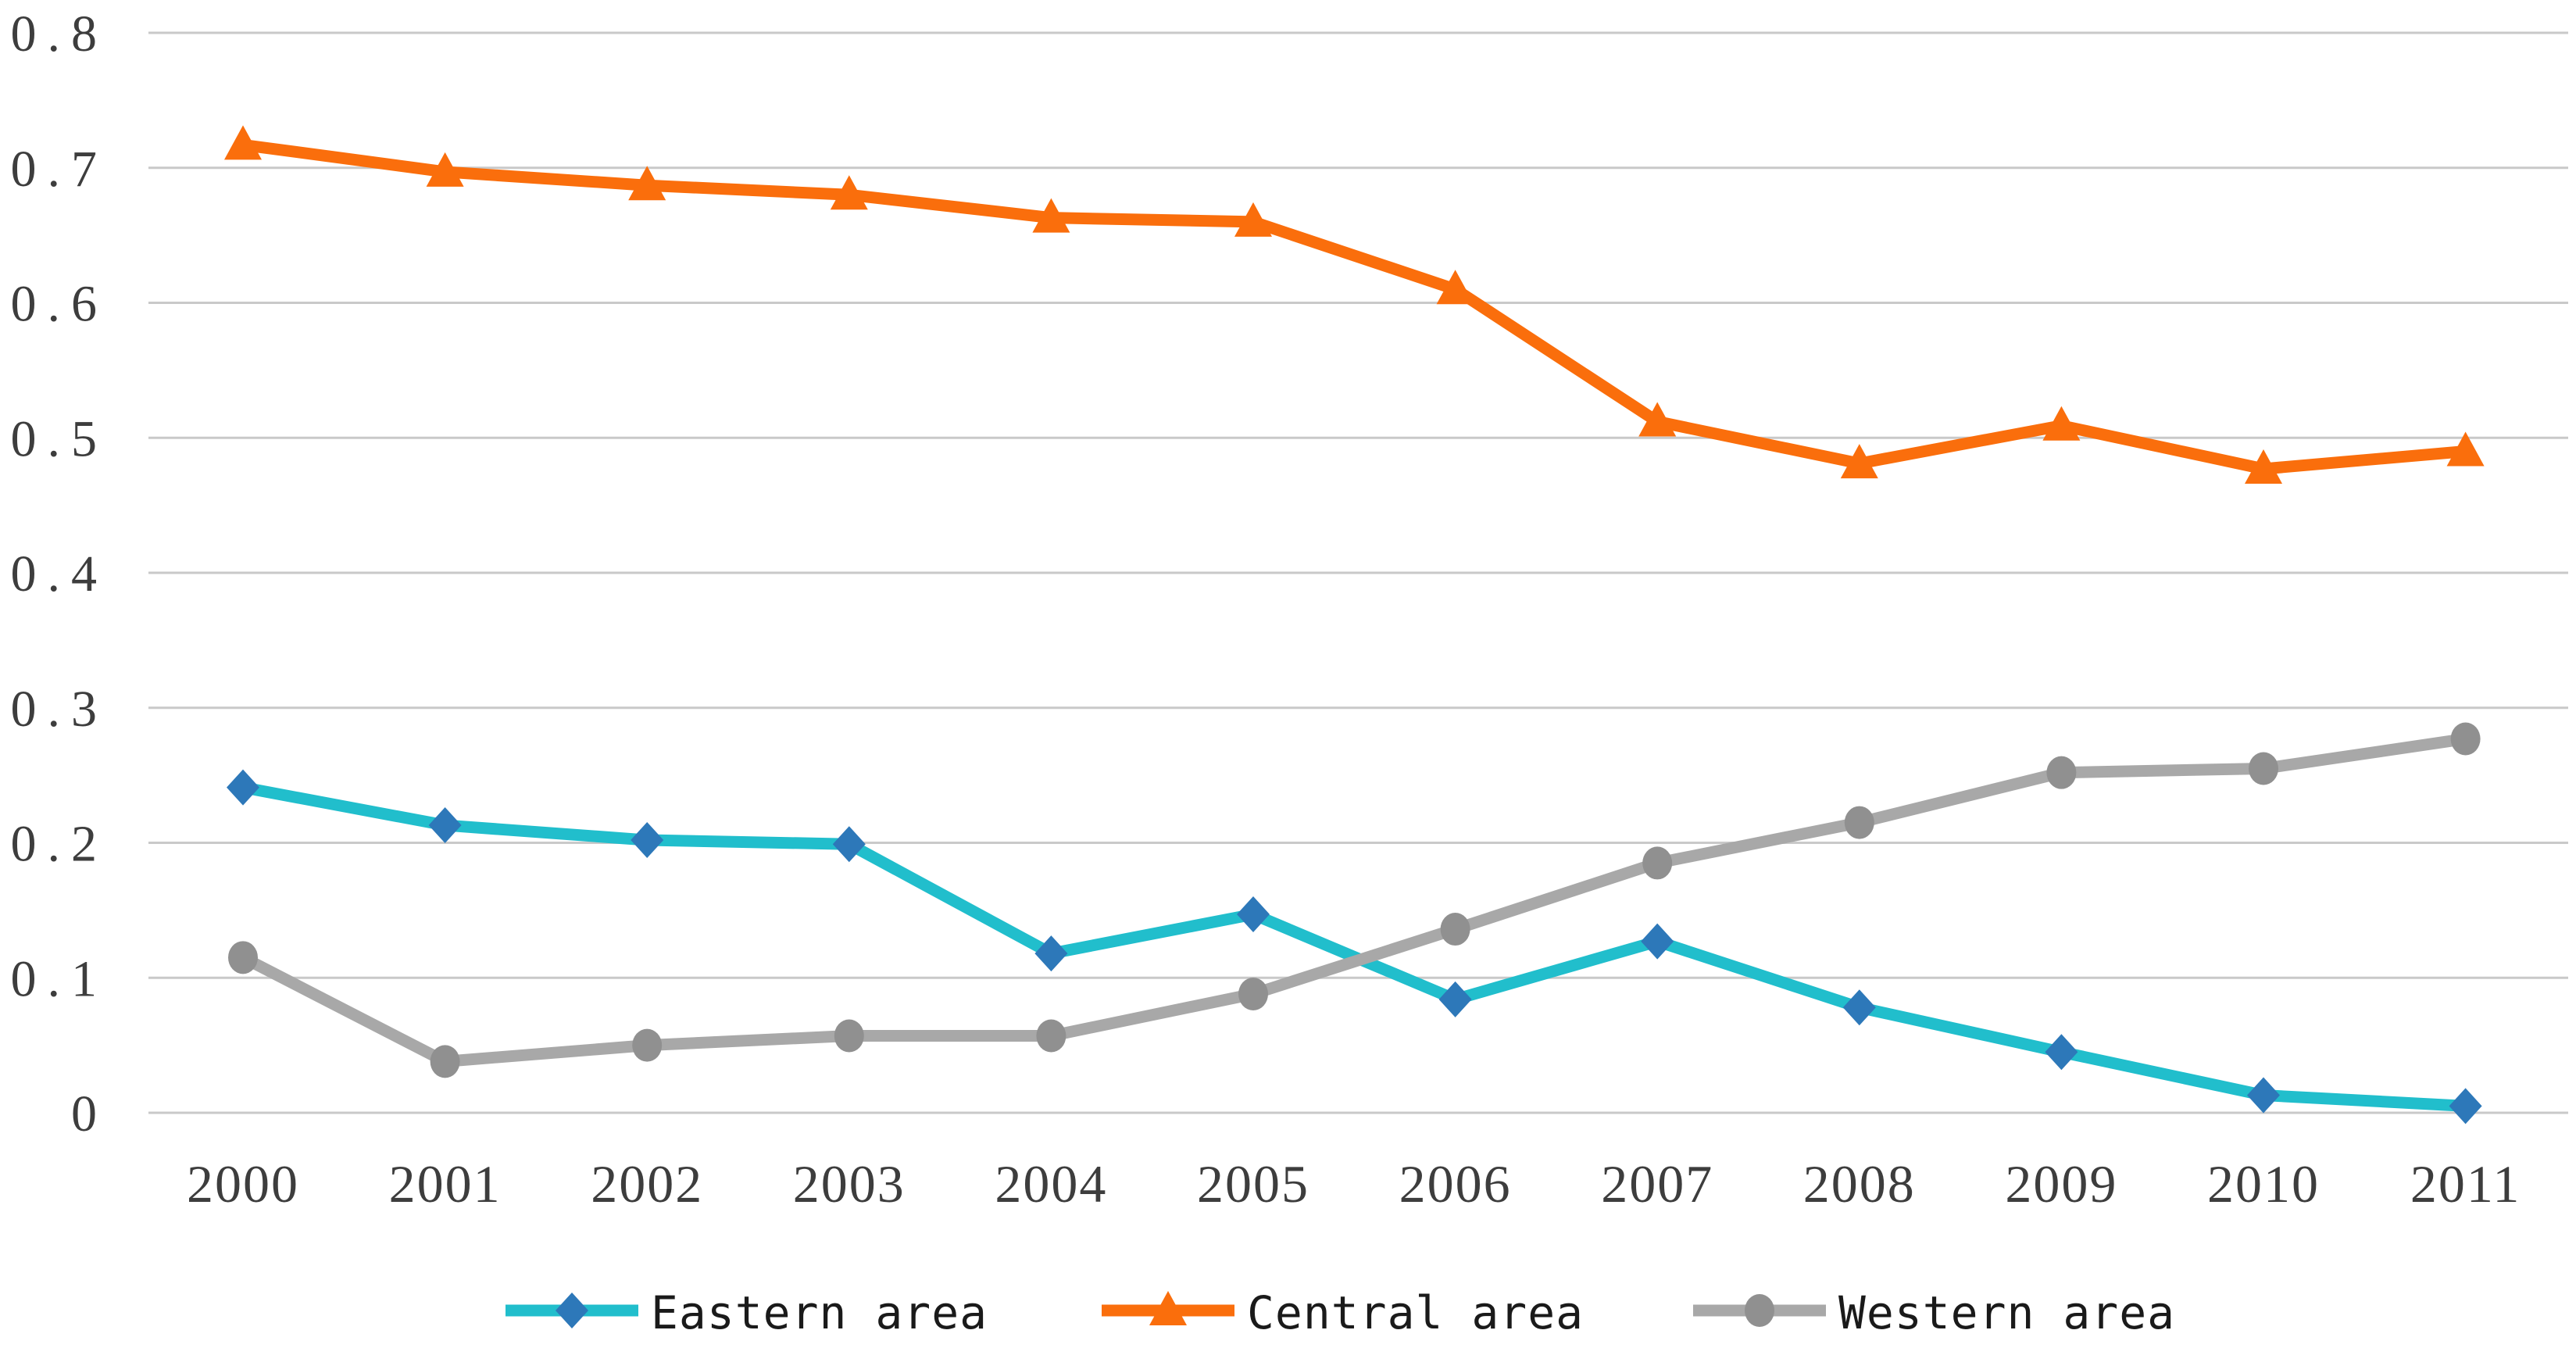  Describe the element at coordinates (2264, 1184) in the screenshot. I see `x-tick-label: 2010` at that location.